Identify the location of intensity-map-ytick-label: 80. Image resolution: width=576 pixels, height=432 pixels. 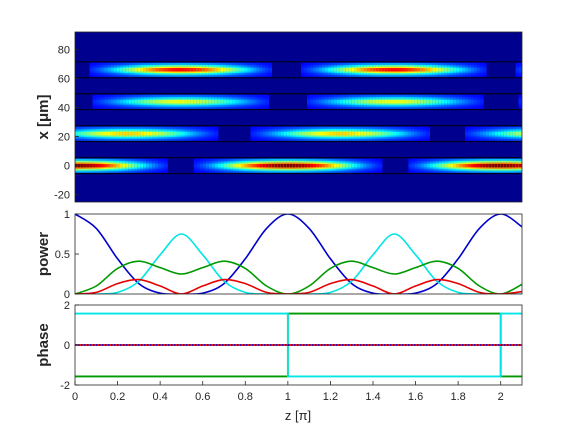
(64, 50).